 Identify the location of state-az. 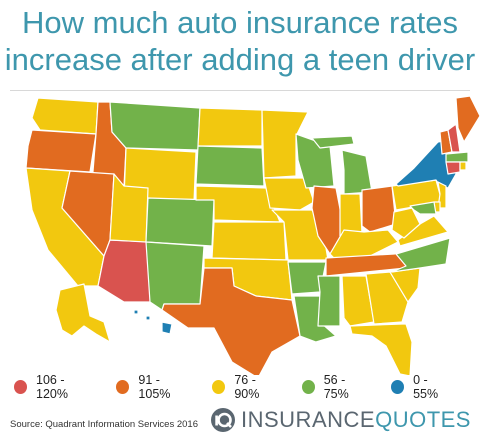
(126, 271).